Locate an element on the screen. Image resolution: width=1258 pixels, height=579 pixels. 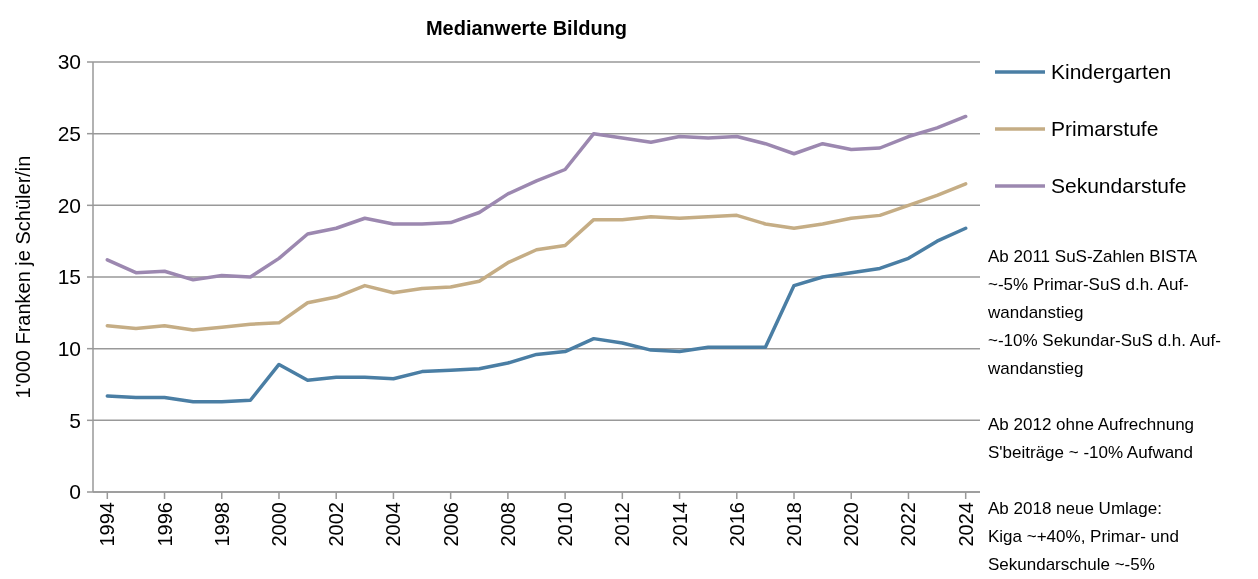
legend-label: Primarstufe is located at coordinates (1105, 129).